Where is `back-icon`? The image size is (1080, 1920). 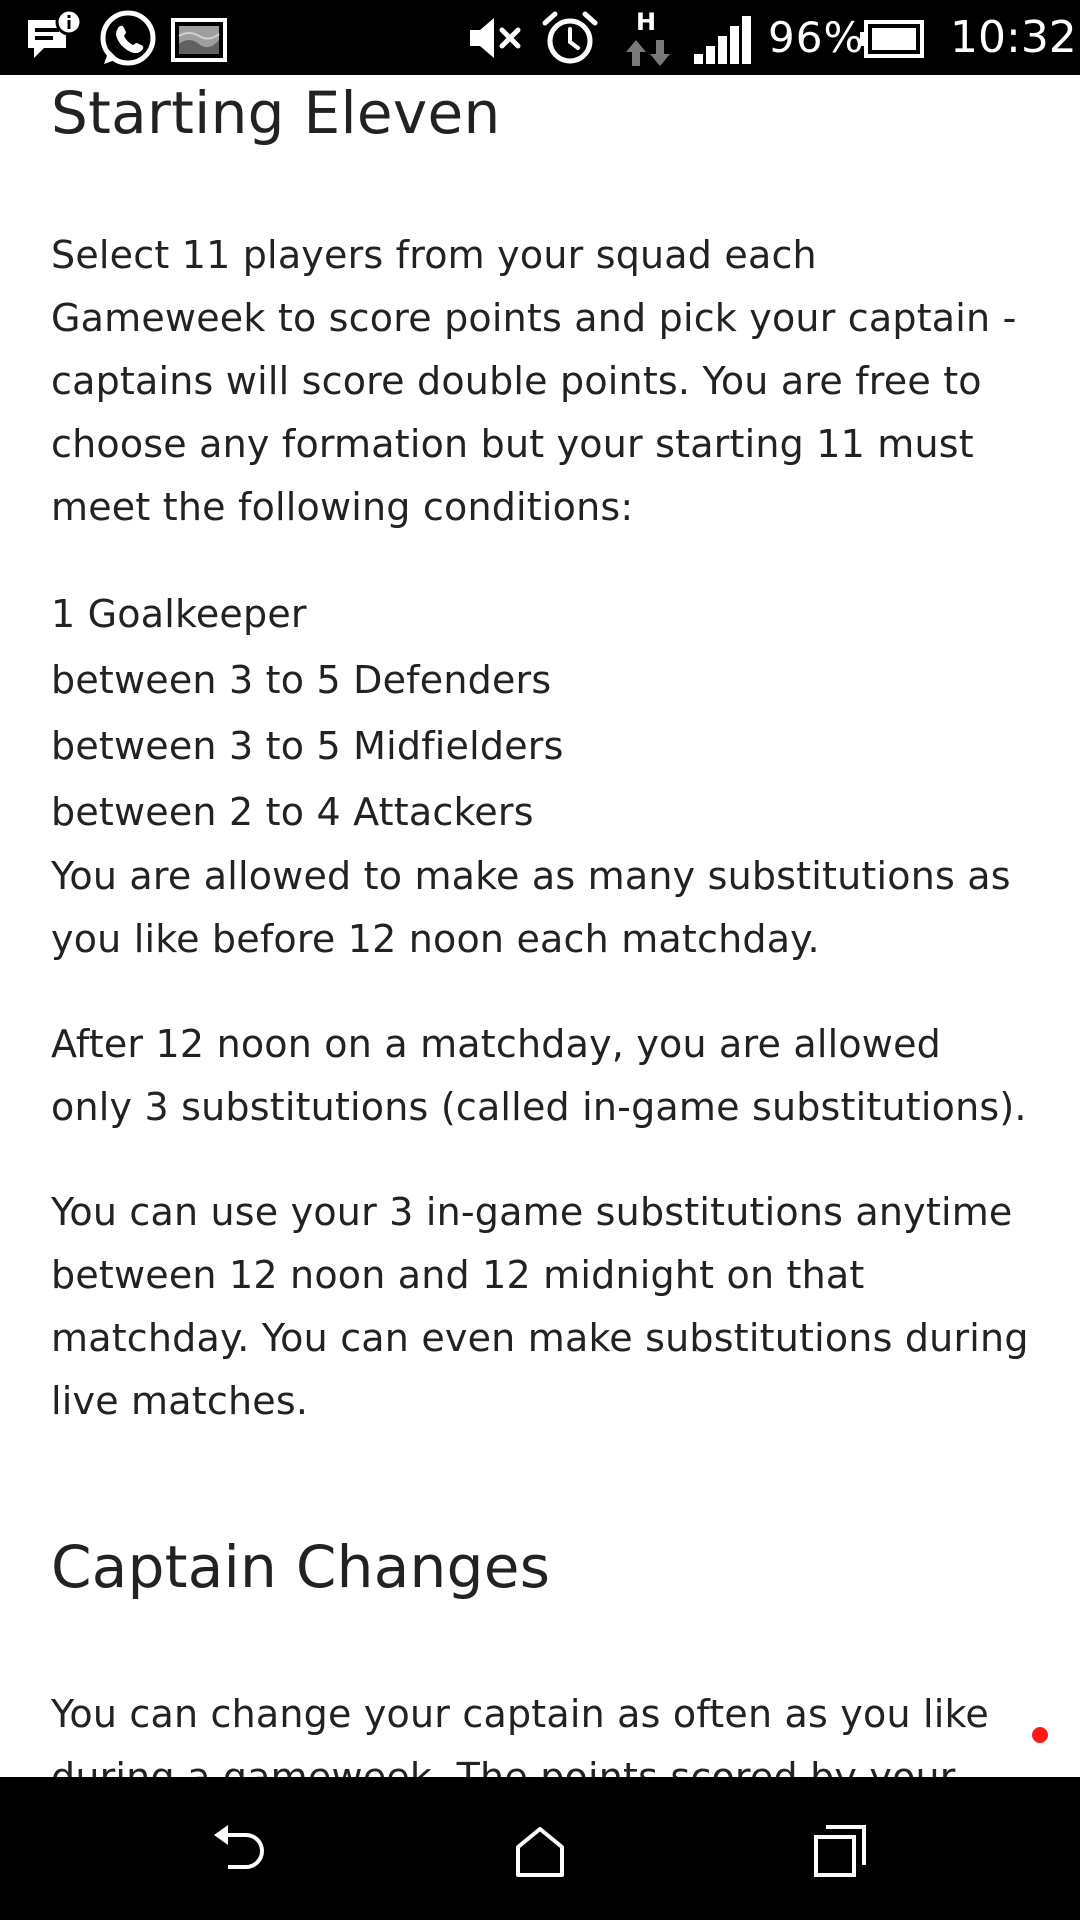
back-icon is located at coordinates (239, 1847).